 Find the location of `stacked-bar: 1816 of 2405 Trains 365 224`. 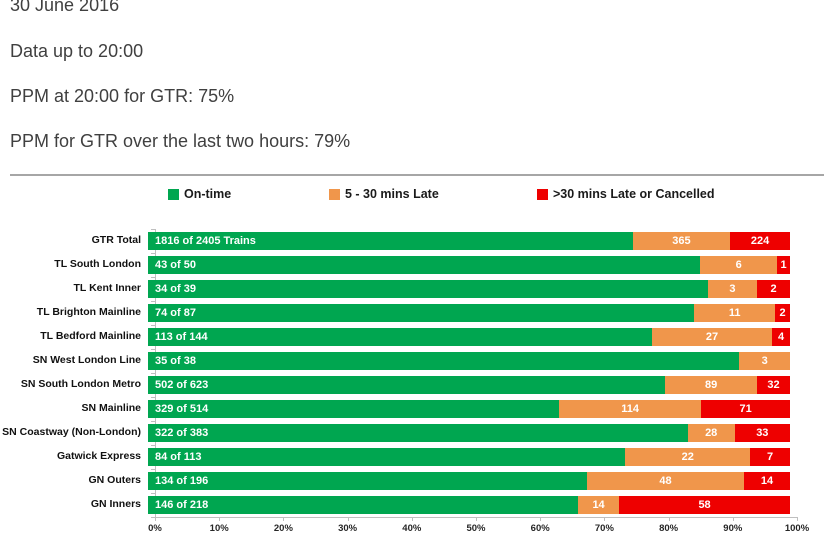

stacked-bar: 1816 of 2405 Trains 365 224 is located at coordinates (469, 241).